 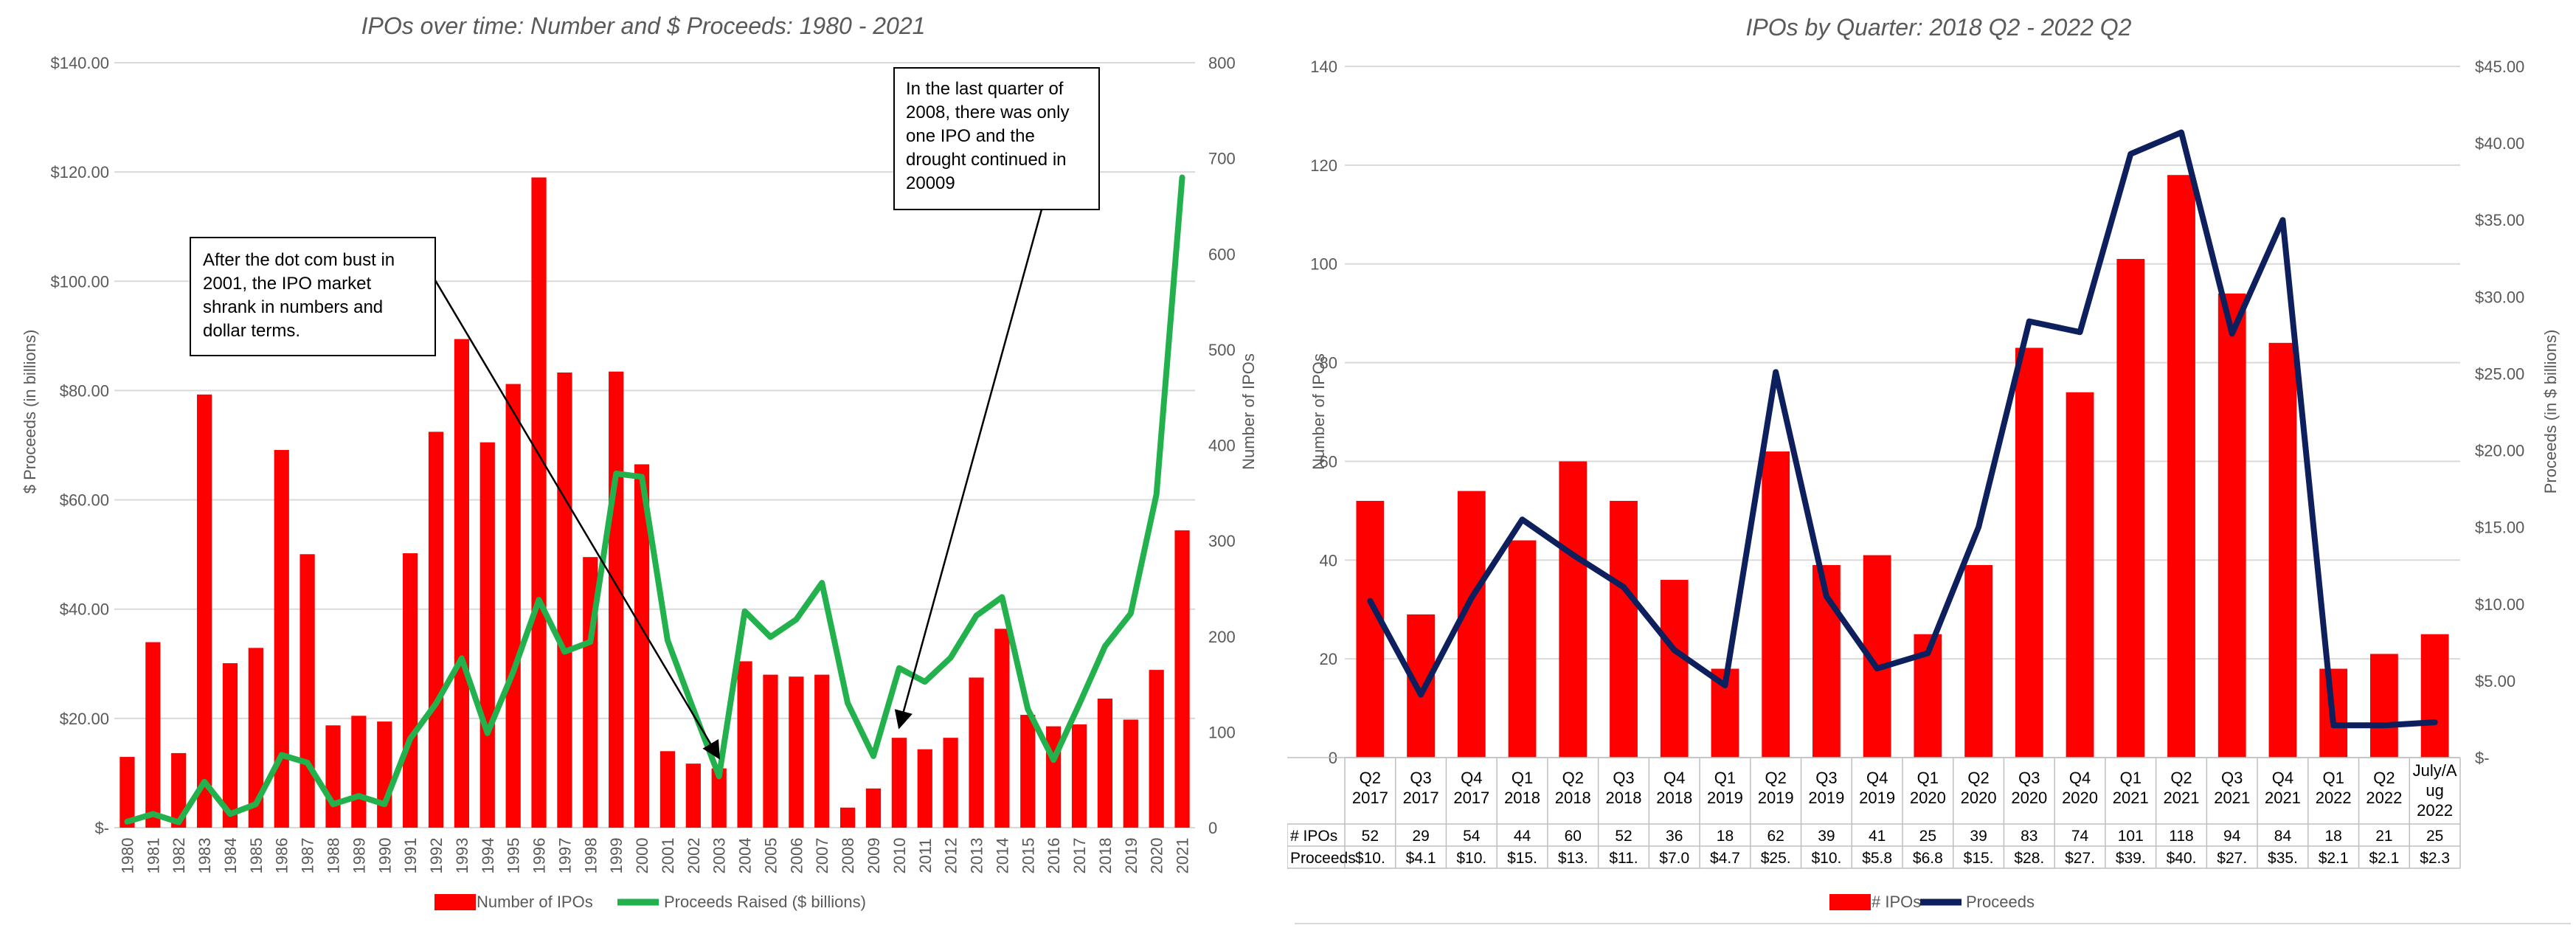 What do you see at coordinates (694, 856) in the screenshot?
I see `x-tick-label: 2002` at bounding box center [694, 856].